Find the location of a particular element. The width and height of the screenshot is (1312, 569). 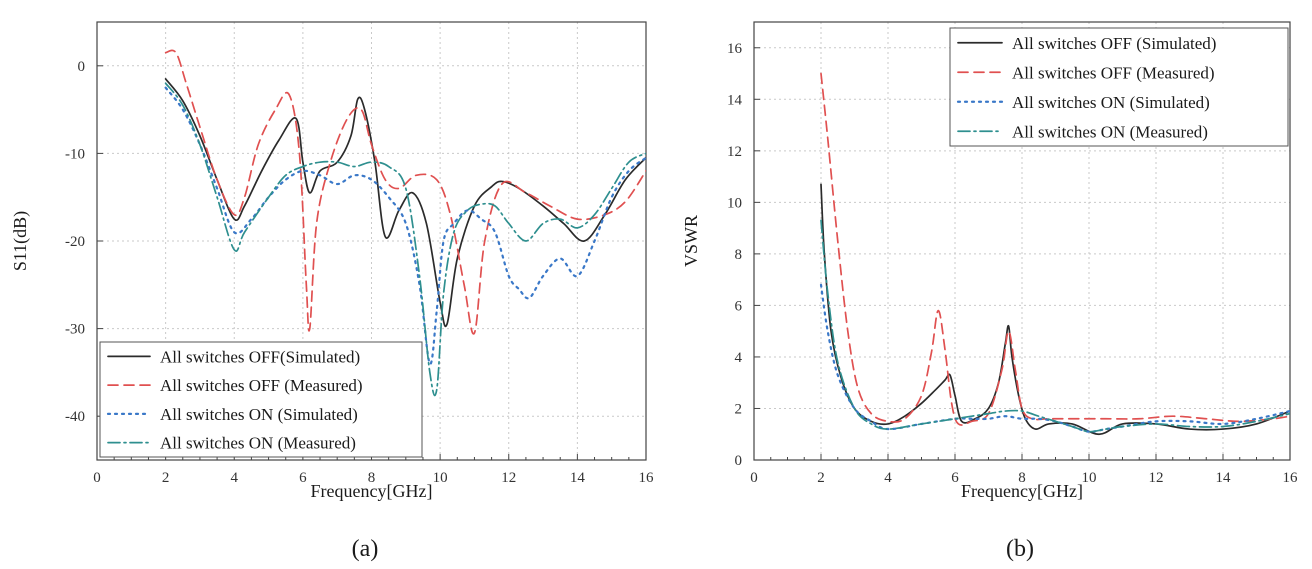

y-tick-label: 4 is located at coordinates (739, 358).